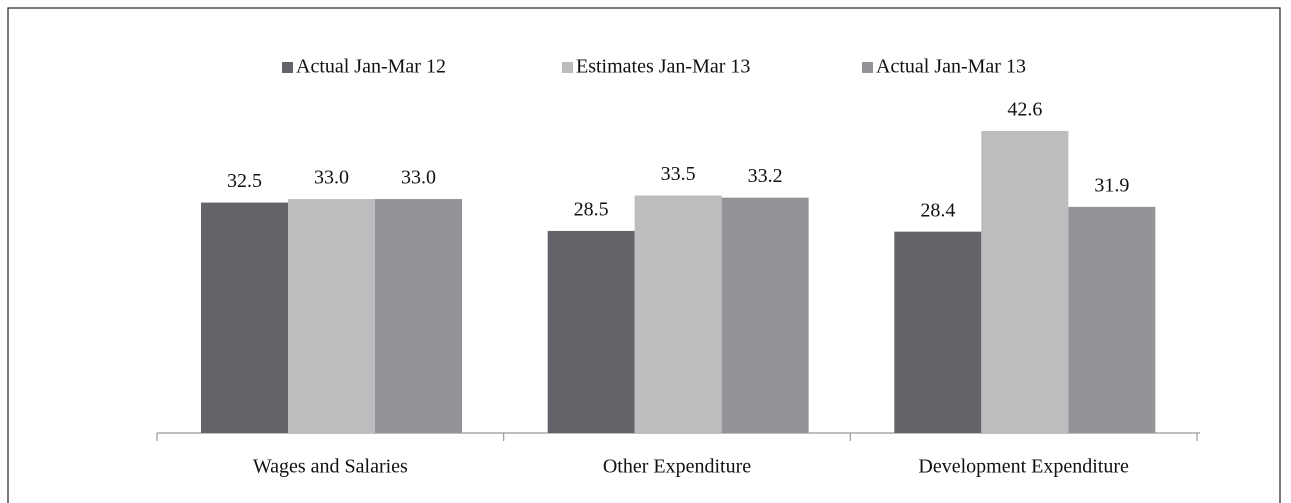  I want to click on legend-label: Estimates Jan-Mar 13, so click(663, 67).